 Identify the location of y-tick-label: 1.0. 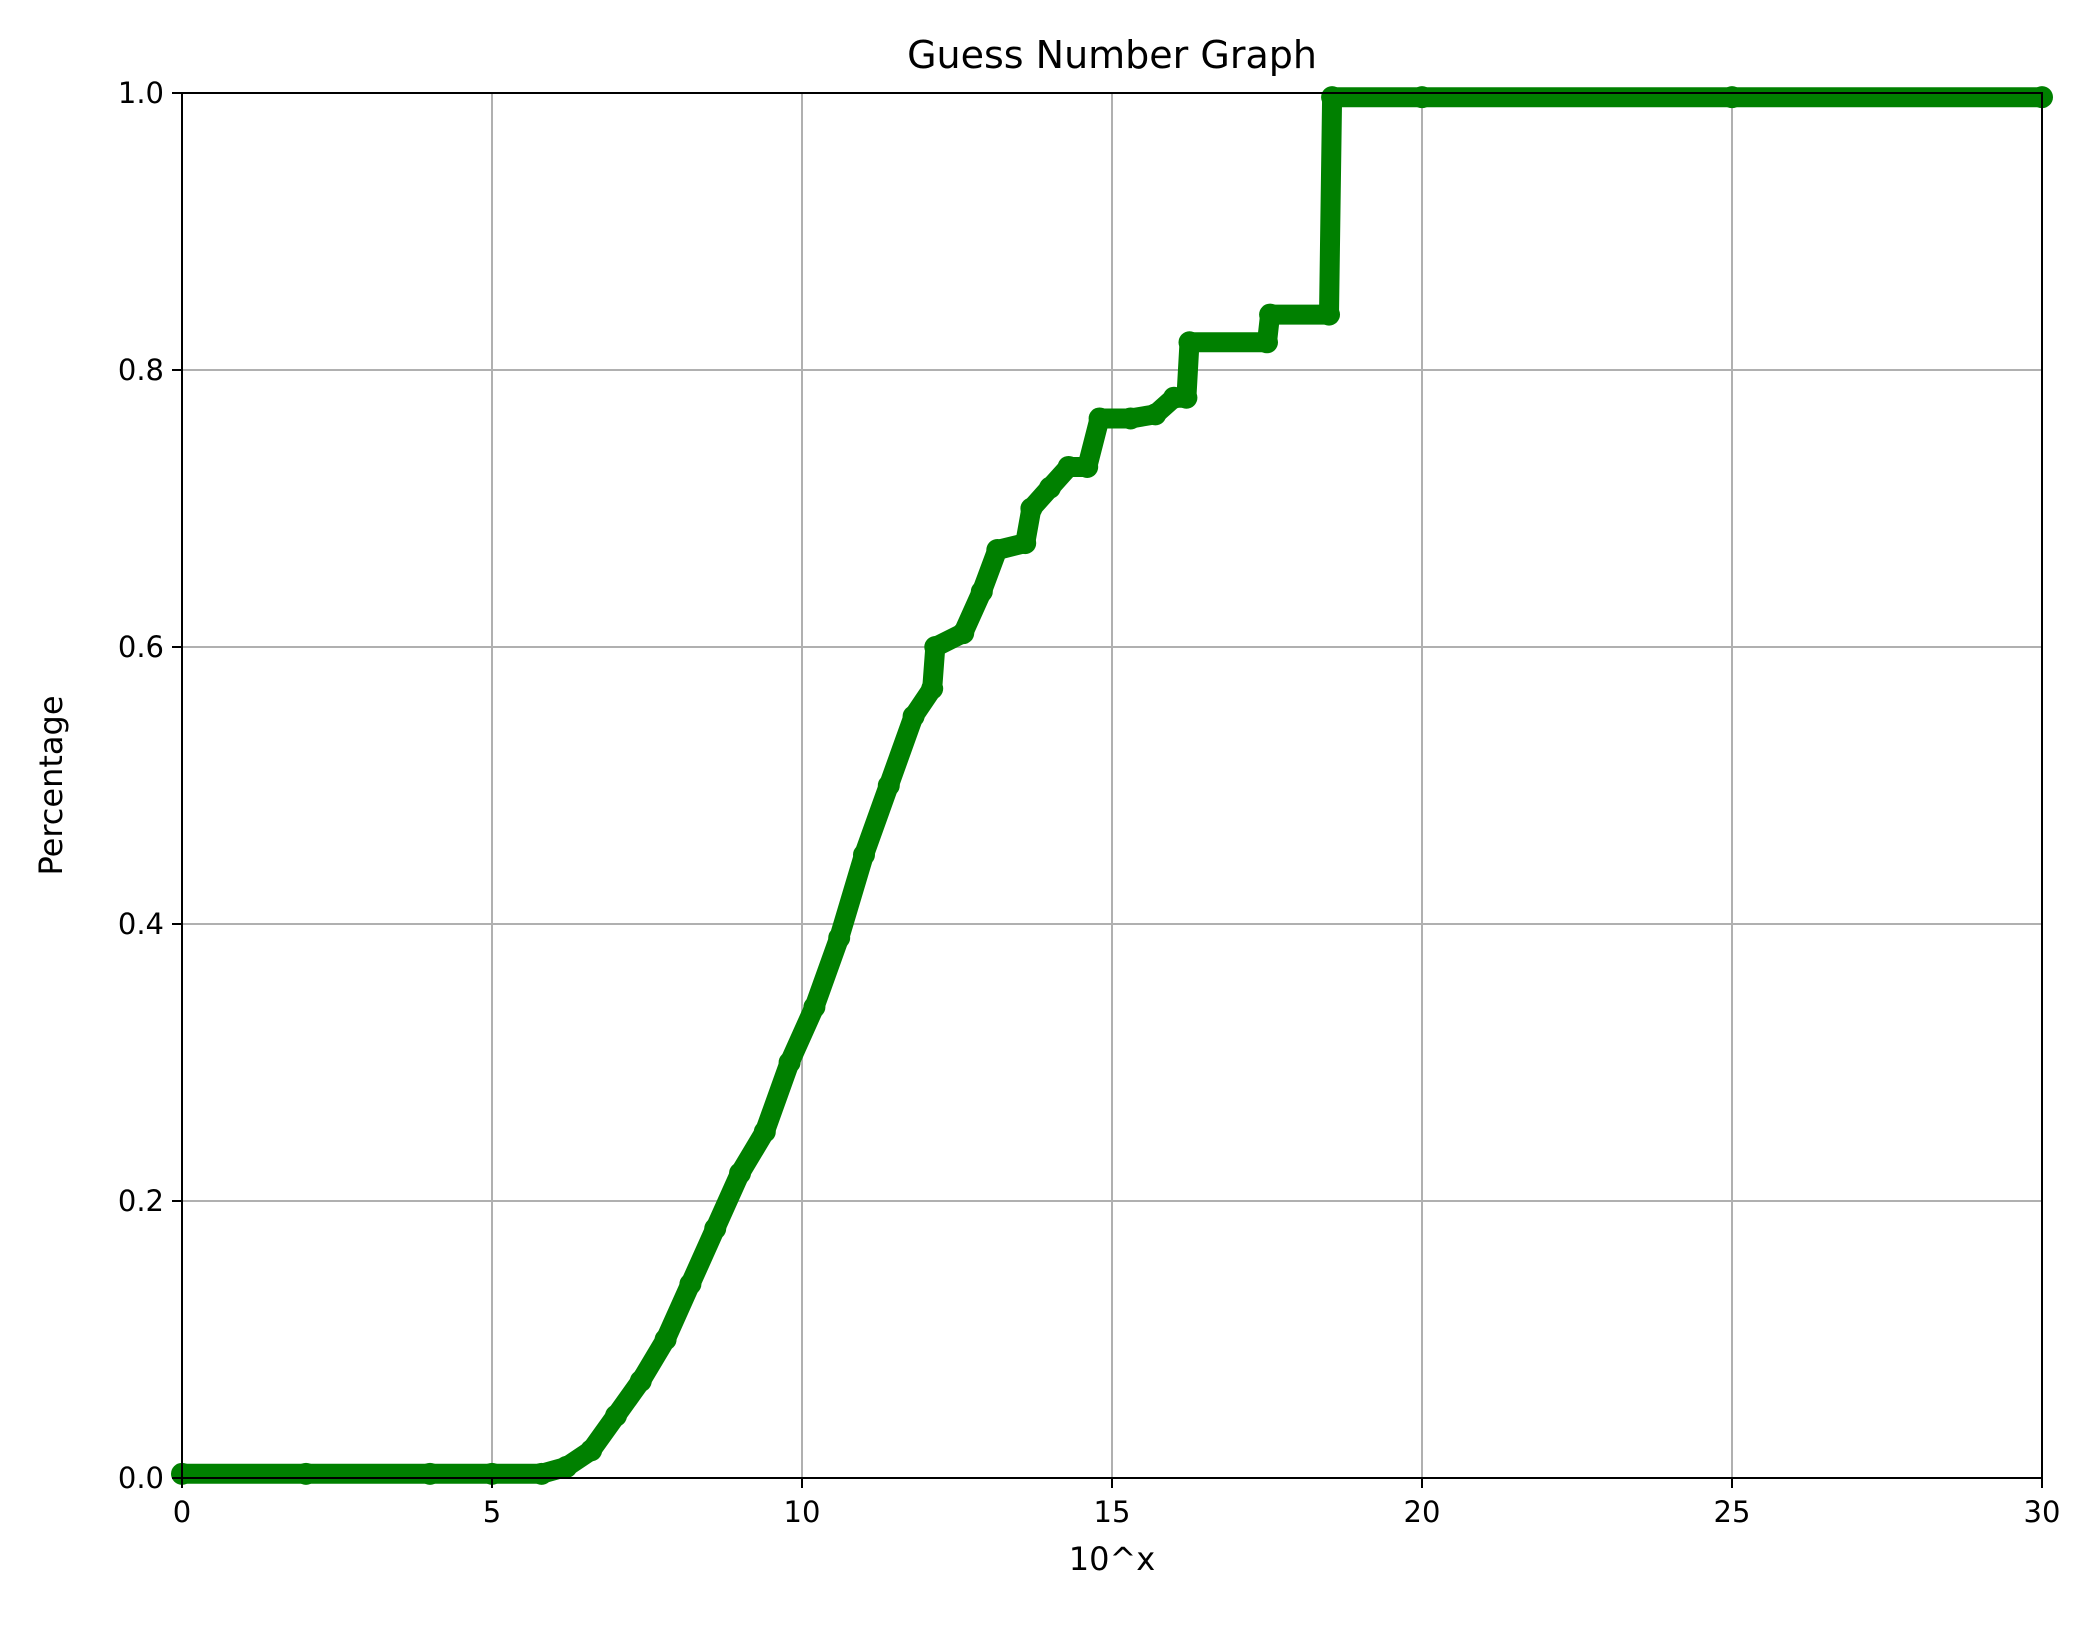
(141, 93).